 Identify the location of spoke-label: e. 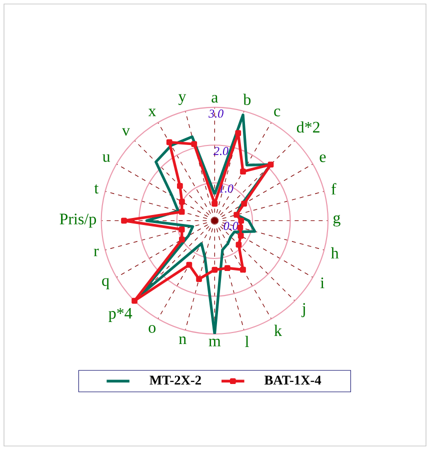
(323, 158).